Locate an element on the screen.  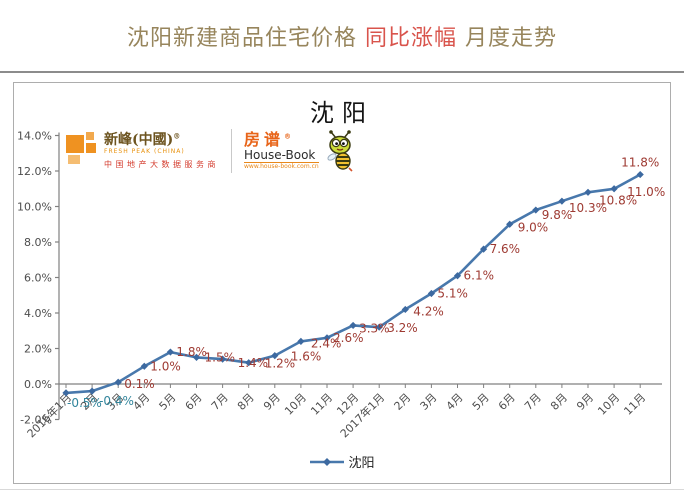
title-separator-line is located at coordinates (342, 72).